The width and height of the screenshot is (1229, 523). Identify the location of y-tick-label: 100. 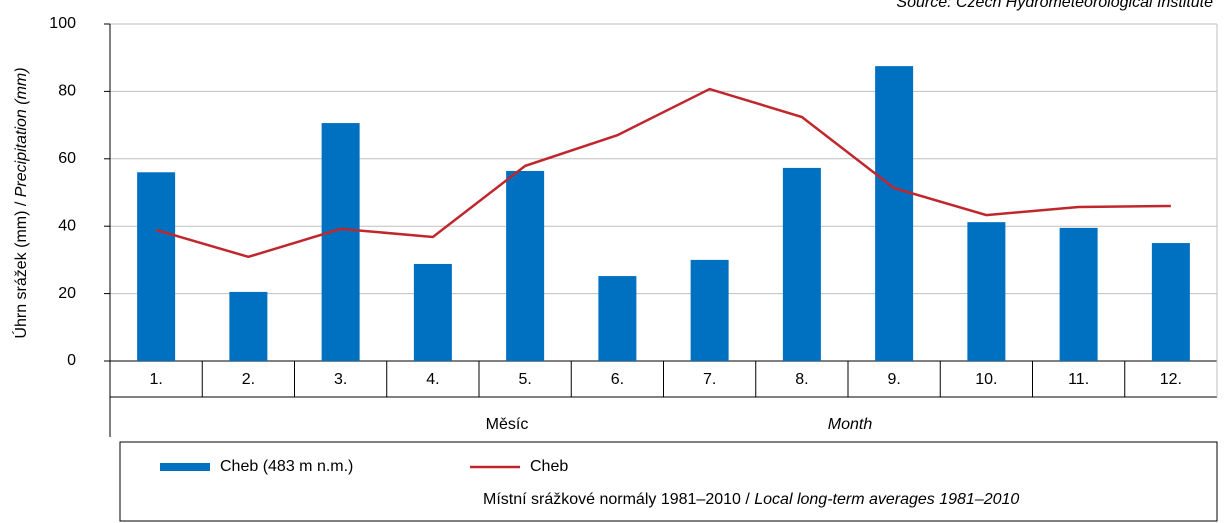
(62, 23).